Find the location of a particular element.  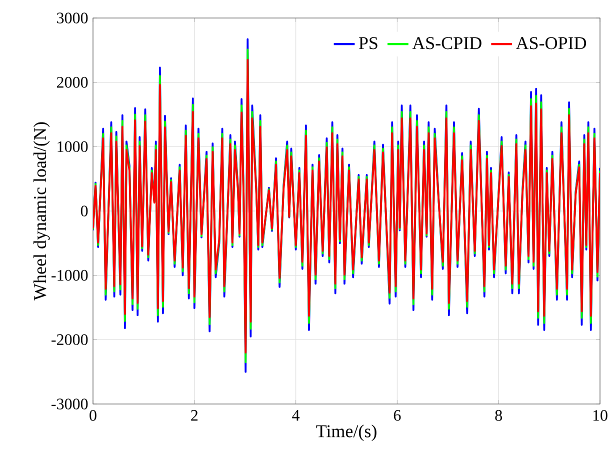

legend-label: AS-CPID is located at coordinates (447, 43).